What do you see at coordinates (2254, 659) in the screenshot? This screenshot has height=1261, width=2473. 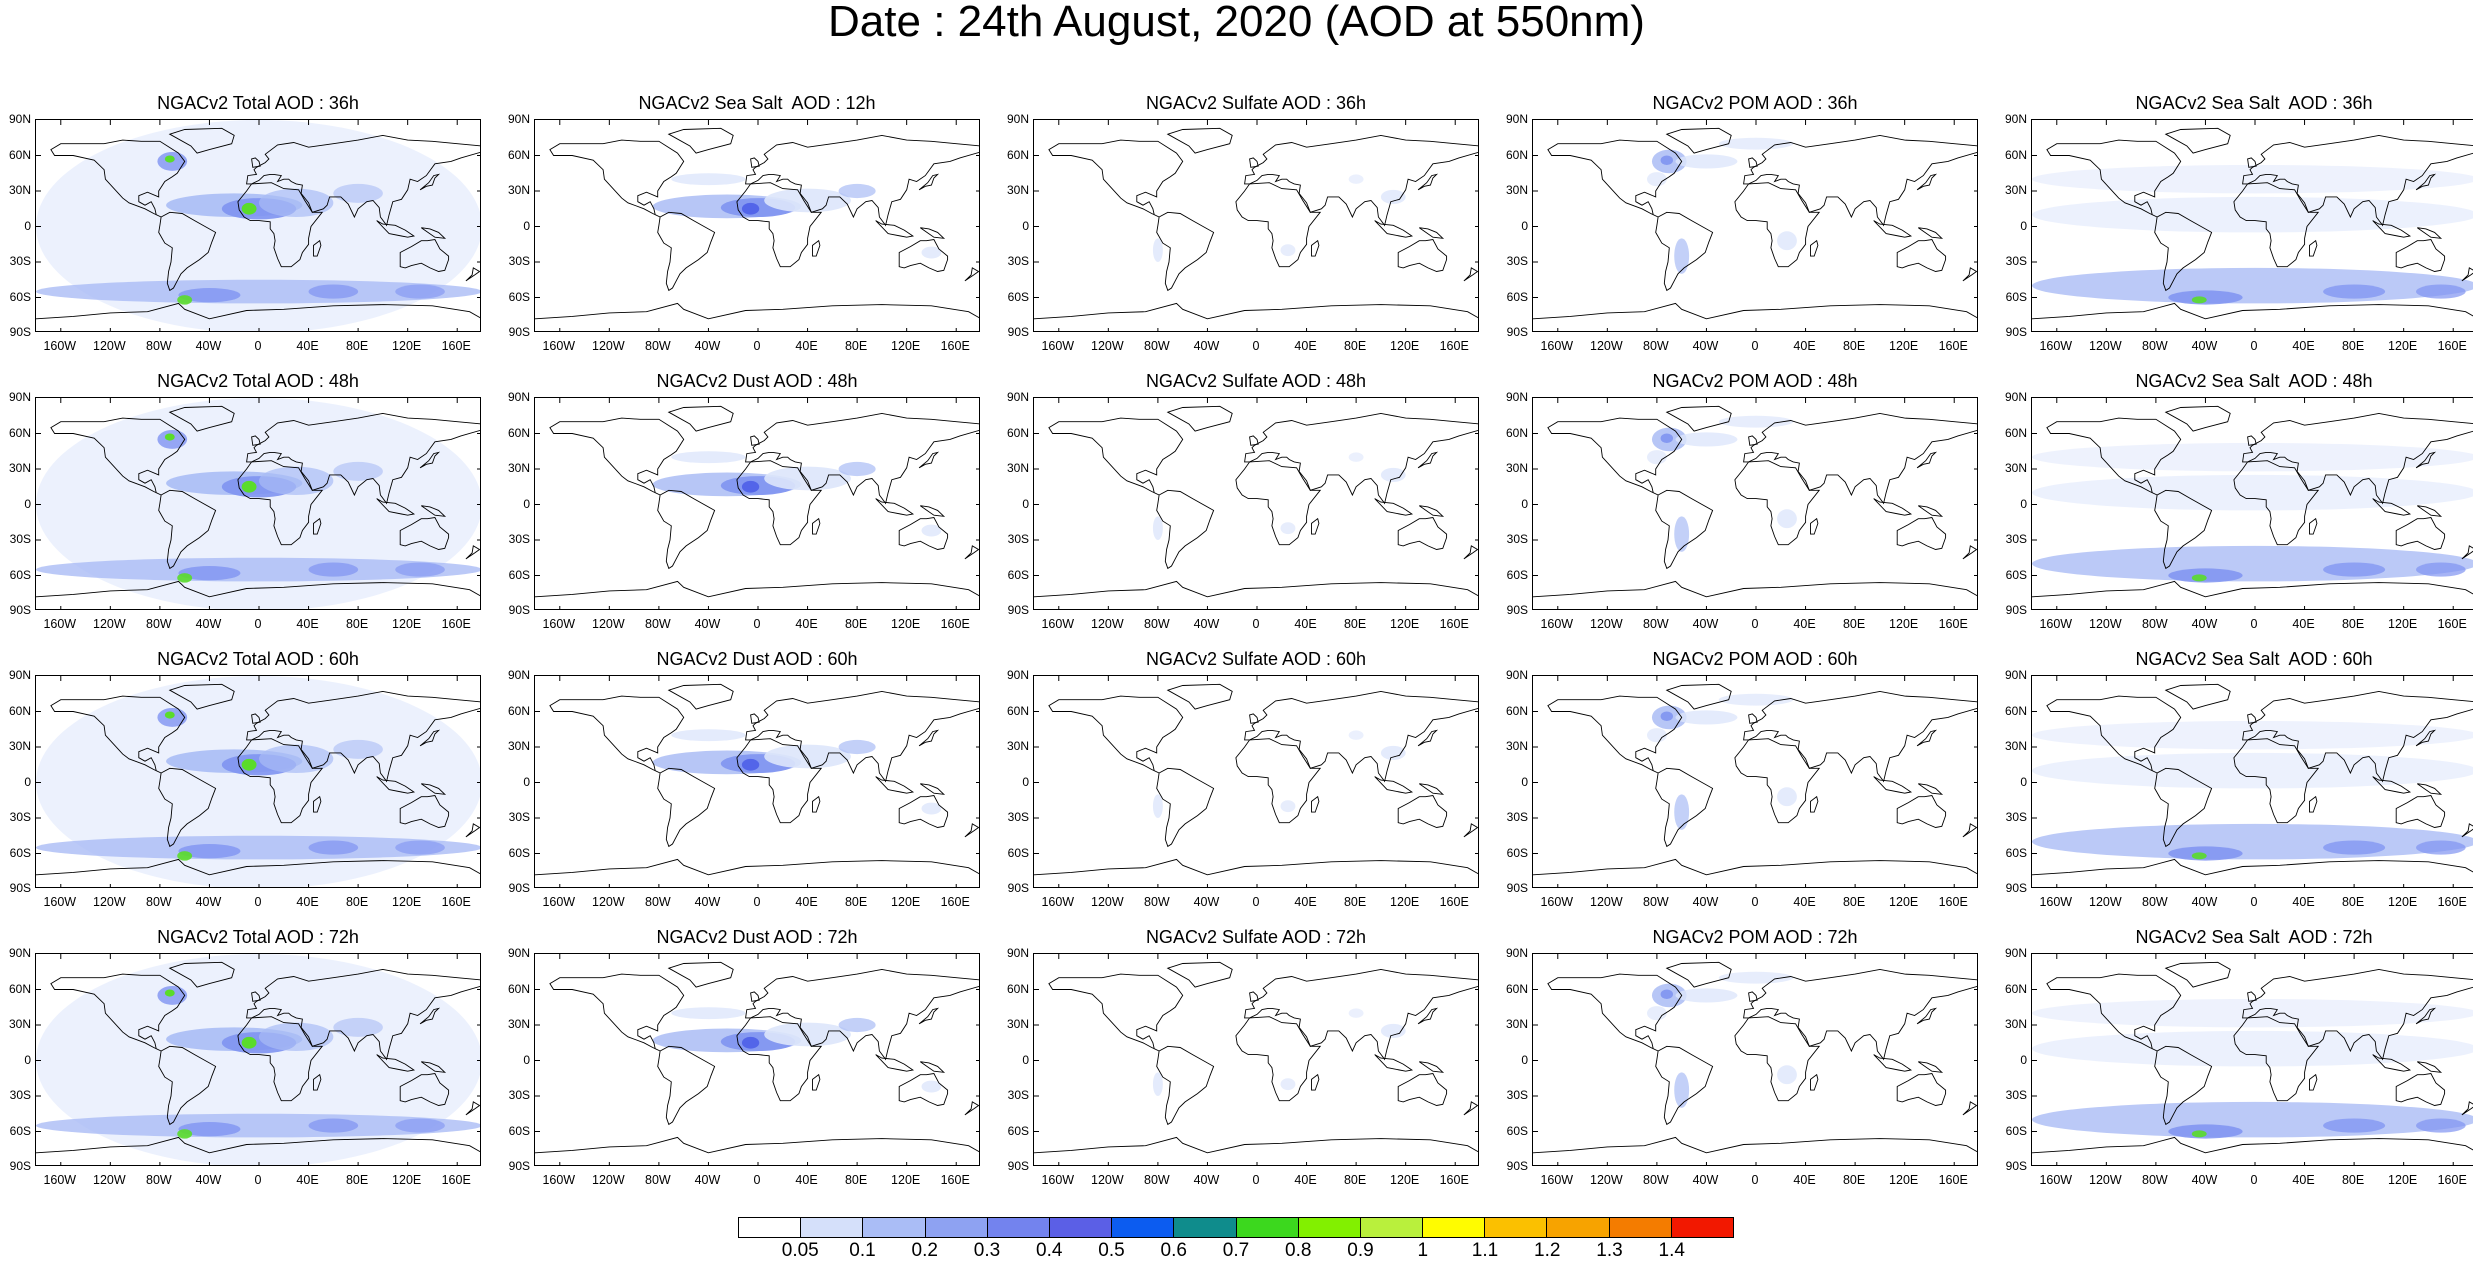 I see `panel-title: NGACv2 Sea Salt AOD : 60h` at bounding box center [2254, 659].